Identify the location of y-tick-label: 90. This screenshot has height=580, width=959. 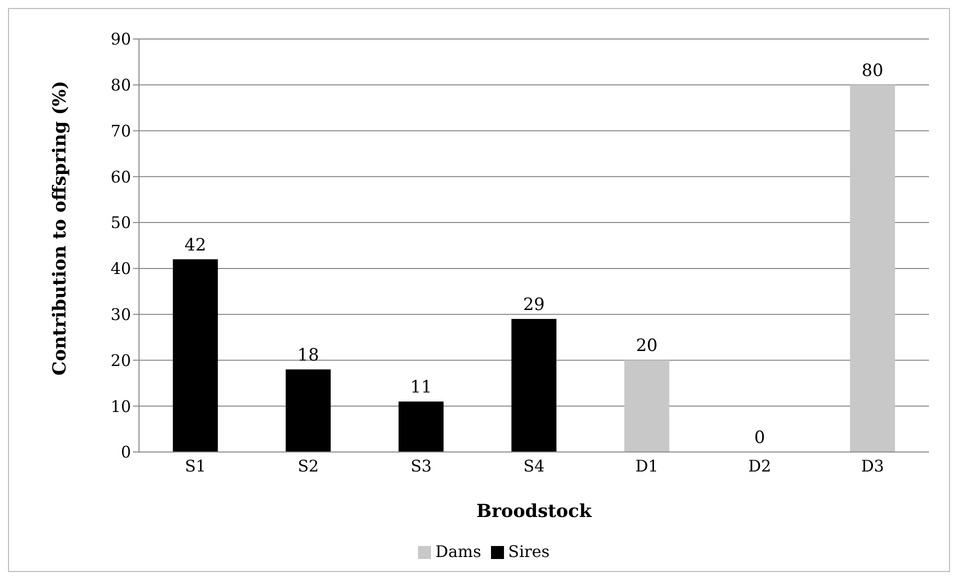
(120, 39).